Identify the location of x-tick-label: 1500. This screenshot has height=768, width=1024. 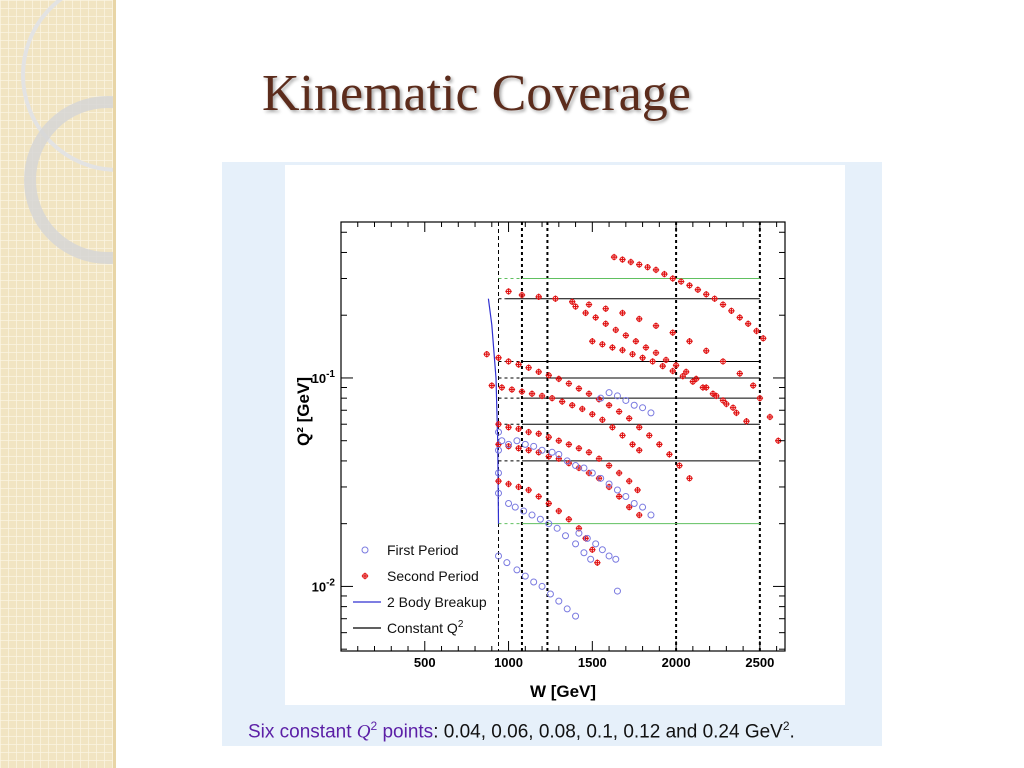
(592, 662).